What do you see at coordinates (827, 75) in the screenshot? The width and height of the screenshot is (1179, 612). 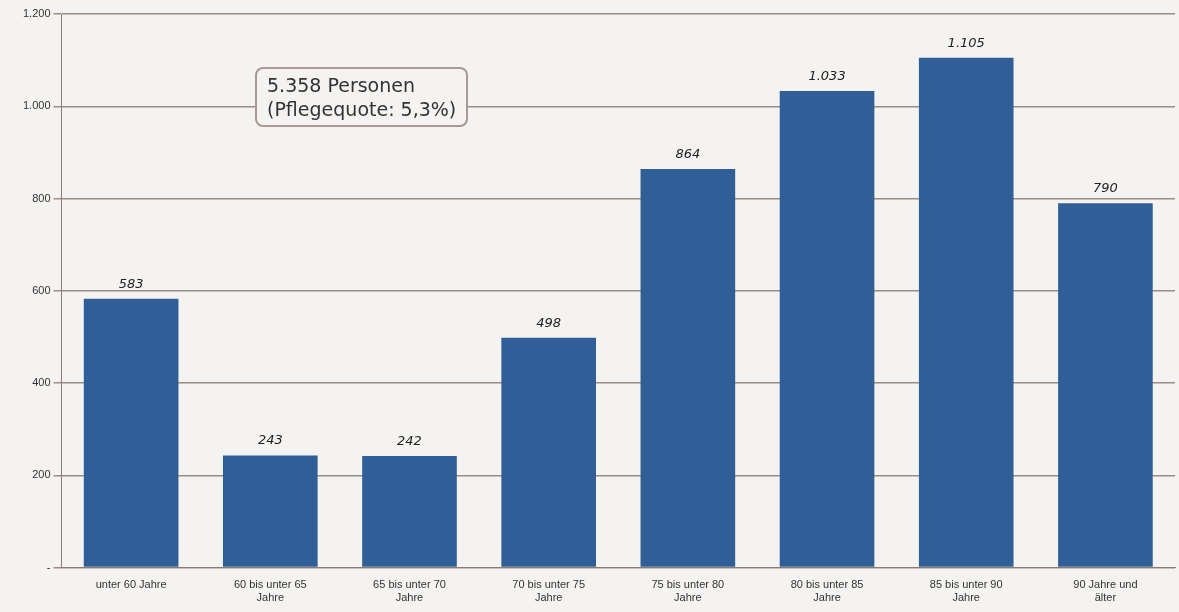 I see `data-label: 1.033` at bounding box center [827, 75].